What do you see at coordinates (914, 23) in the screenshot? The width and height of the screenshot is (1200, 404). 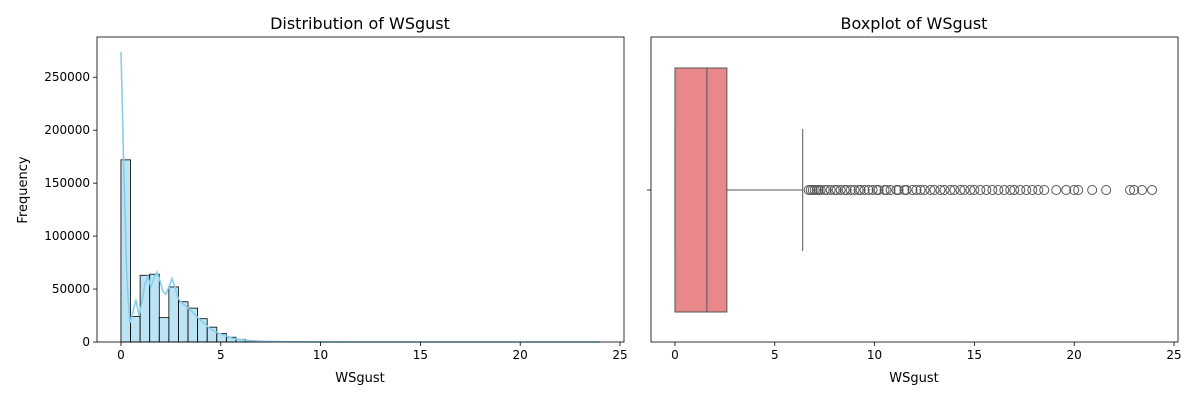 I see `boxplot-title: Boxplot of WSgust` at bounding box center [914, 23].